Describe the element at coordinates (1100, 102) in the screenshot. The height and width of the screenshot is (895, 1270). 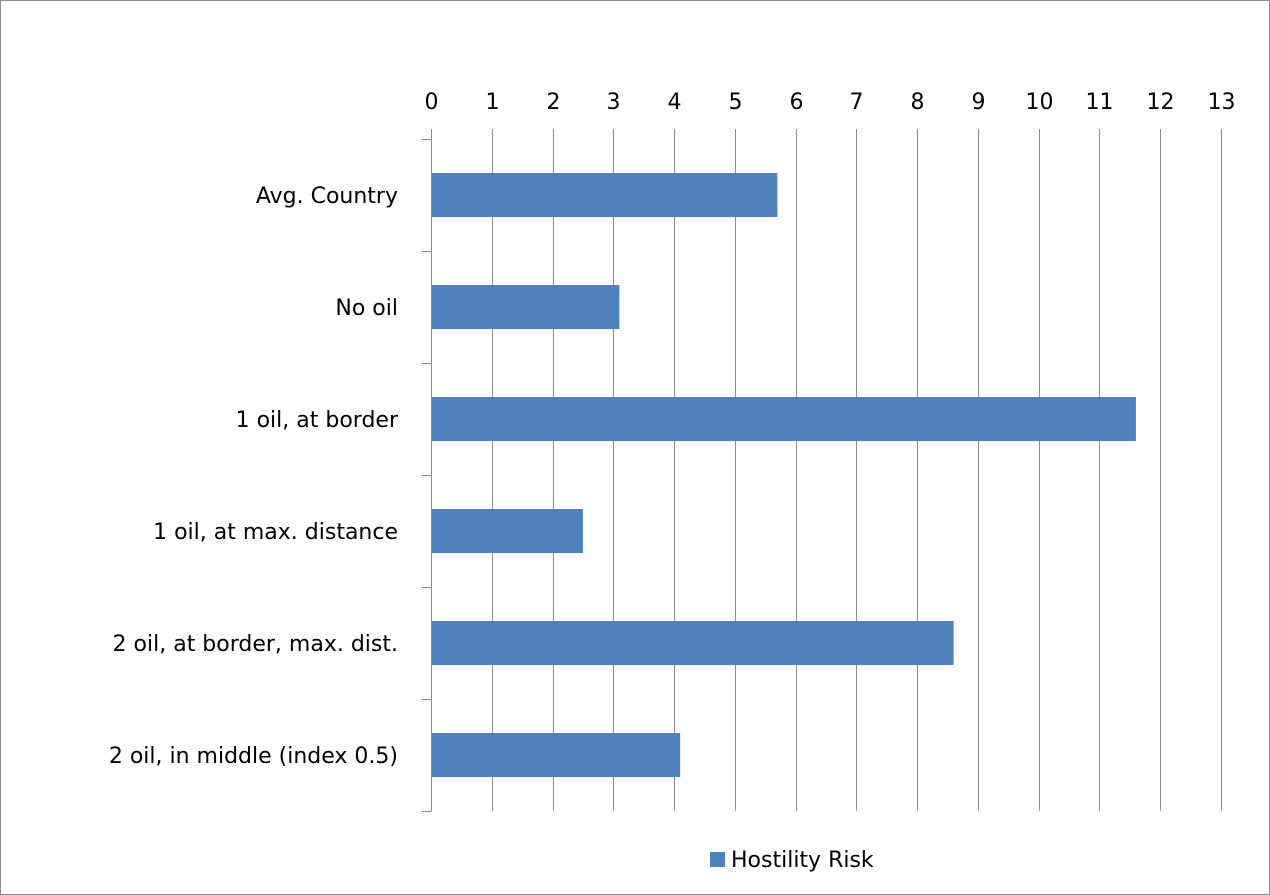
I see `x-tick-label: 11` at that location.